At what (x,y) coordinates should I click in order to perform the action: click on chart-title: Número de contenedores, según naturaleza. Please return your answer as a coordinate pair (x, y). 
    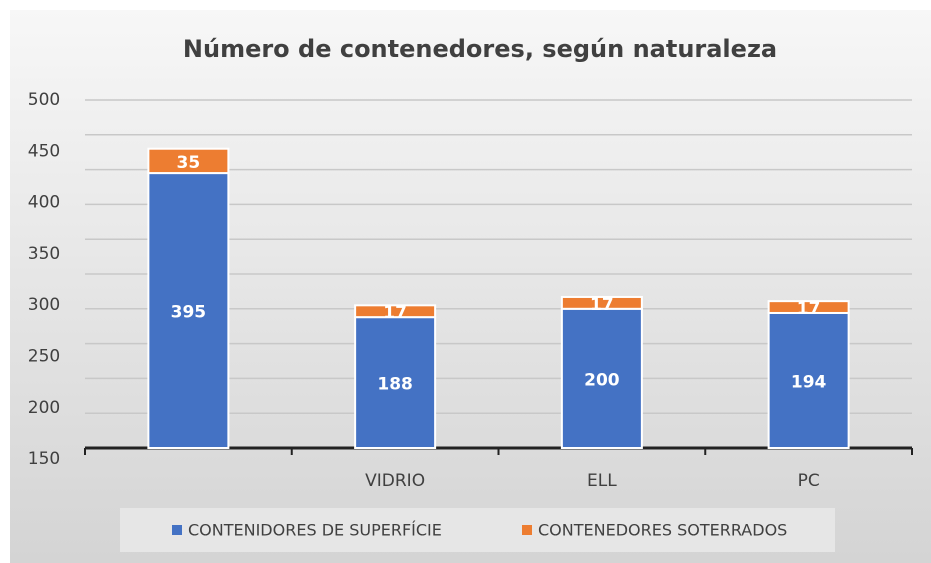
    Looking at the image, I should click on (480, 49).